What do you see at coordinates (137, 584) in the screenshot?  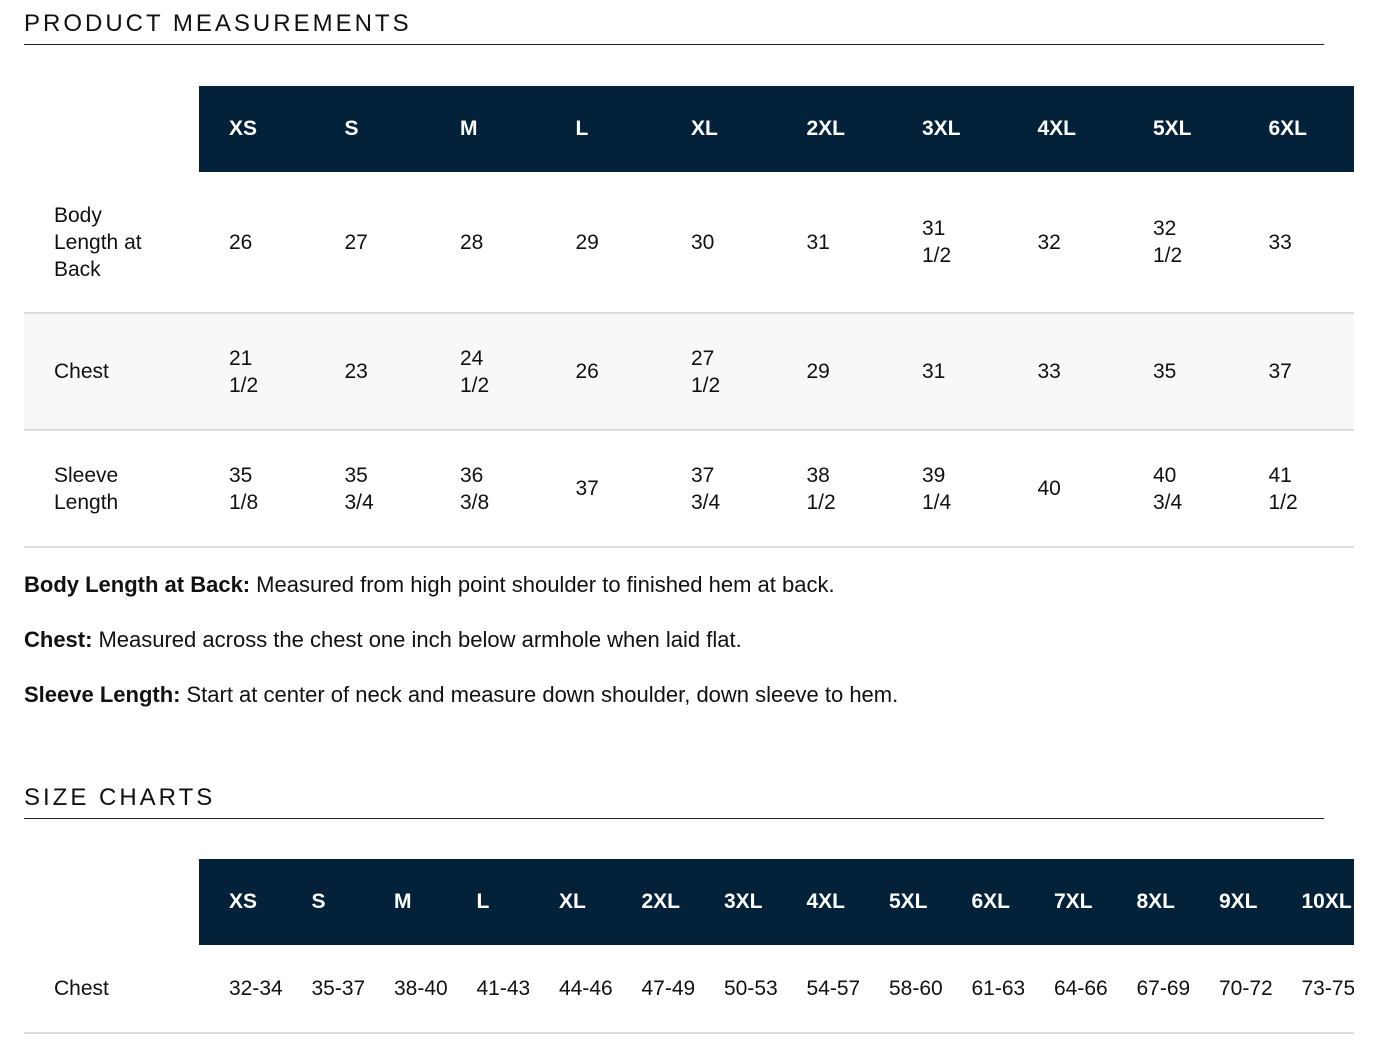 I see `note-term: Body Length at Back:` at bounding box center [137, 584].